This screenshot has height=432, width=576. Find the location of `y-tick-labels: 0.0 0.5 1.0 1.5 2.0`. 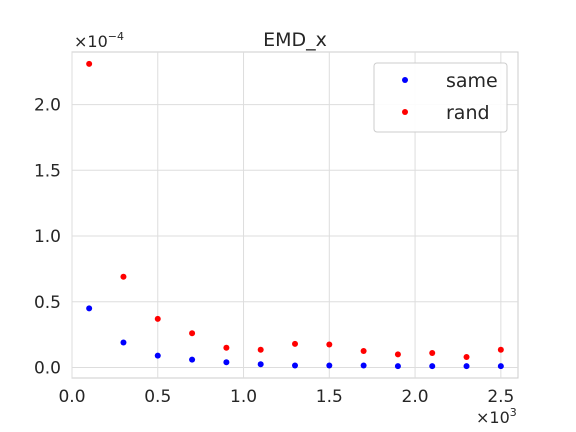

y-tick-labels: 0.0 0.5 1.0 1.5 2.0 is located at coordinates (47, 237).